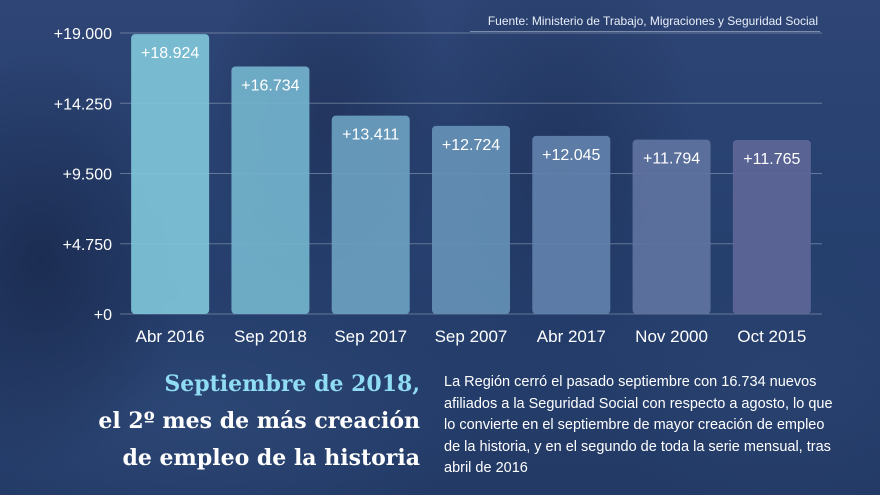  What do you see at coordinates (671, 336) in the screenshot?
I see `x-tick-label: Nov 2000` at bounding box center [671, 336].